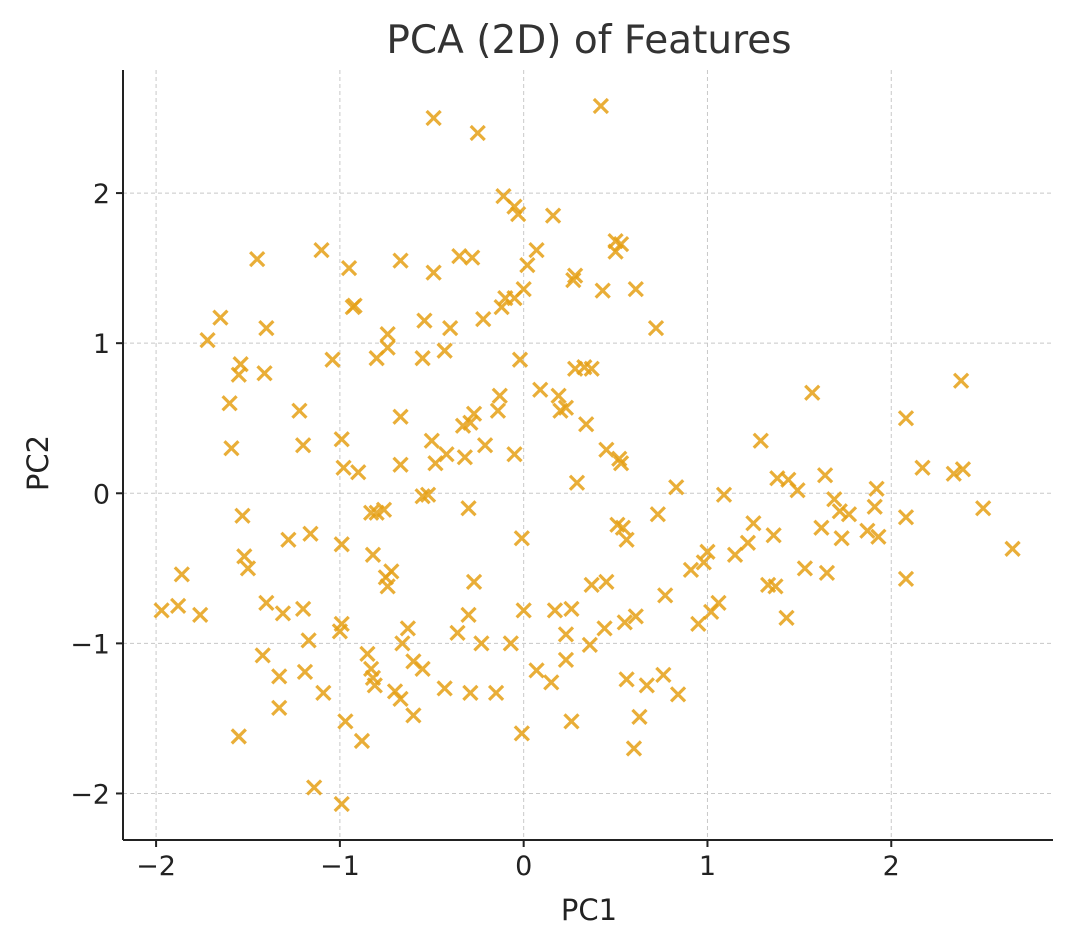 This screenshot has width=1073, height=947. What do you see at coordinates (101, 494) in the screenshot?
I see `y-tick-label: 0` at bounding box center [101, 494].